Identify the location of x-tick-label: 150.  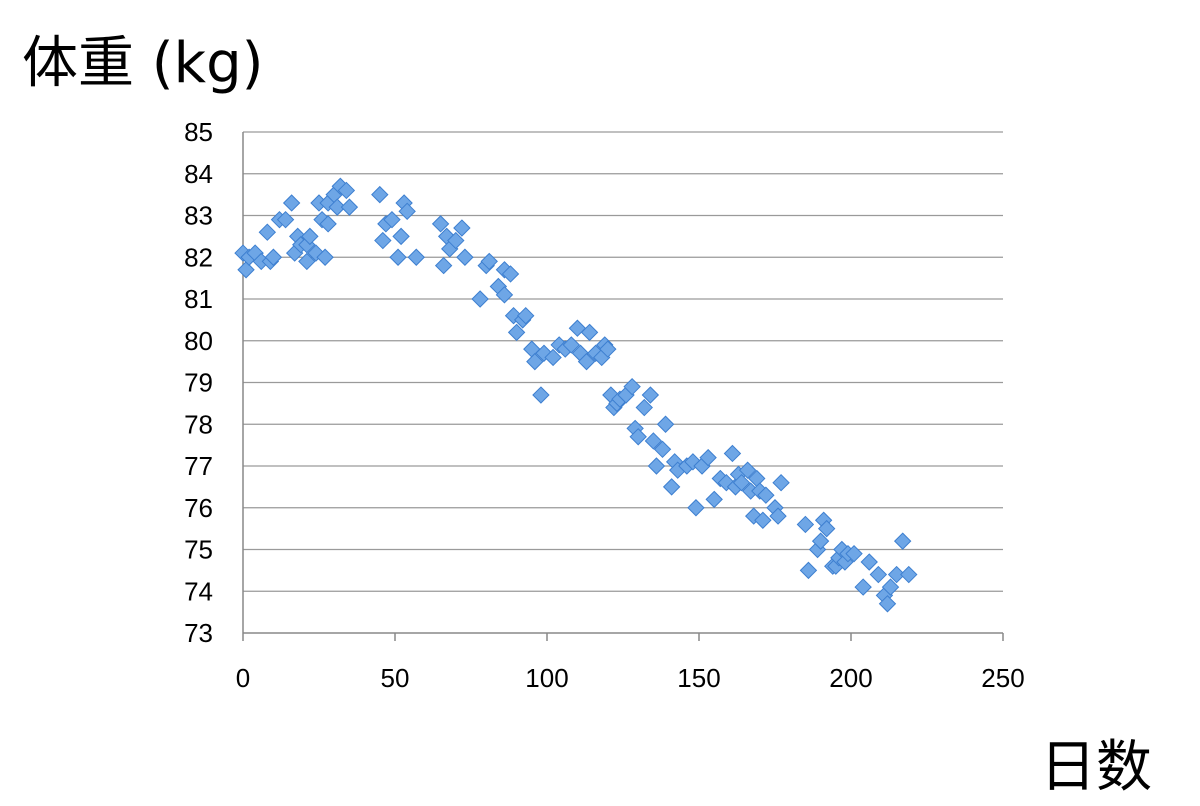
(698, 678).